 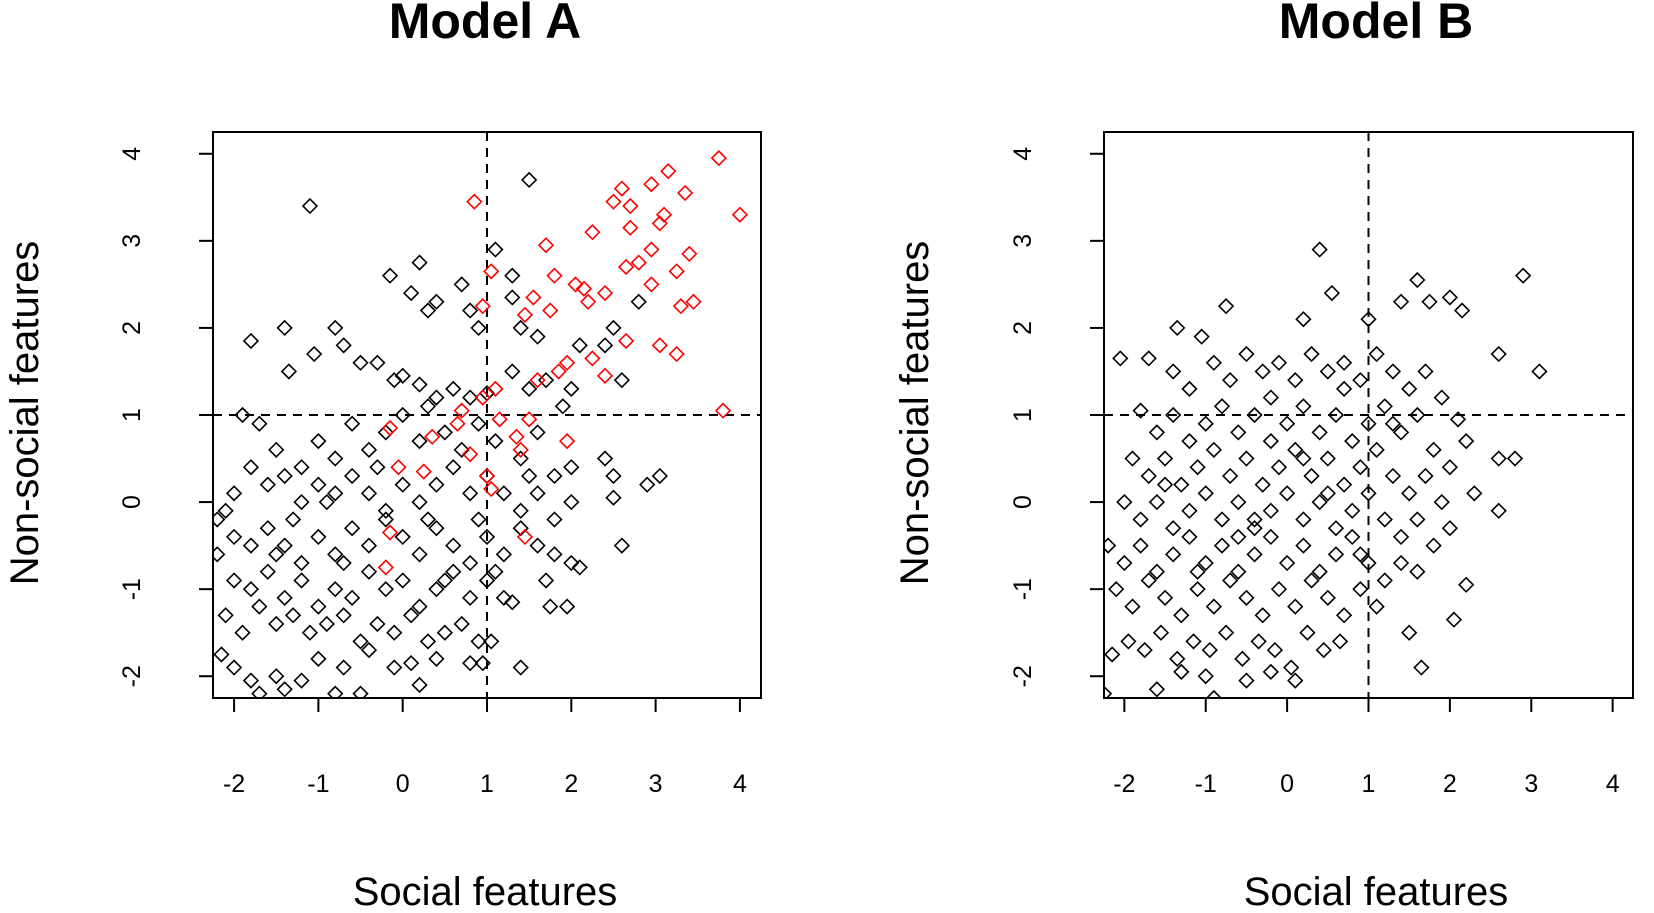 I want to click on x-tick-label: -2, so click(x=1124, y=784).